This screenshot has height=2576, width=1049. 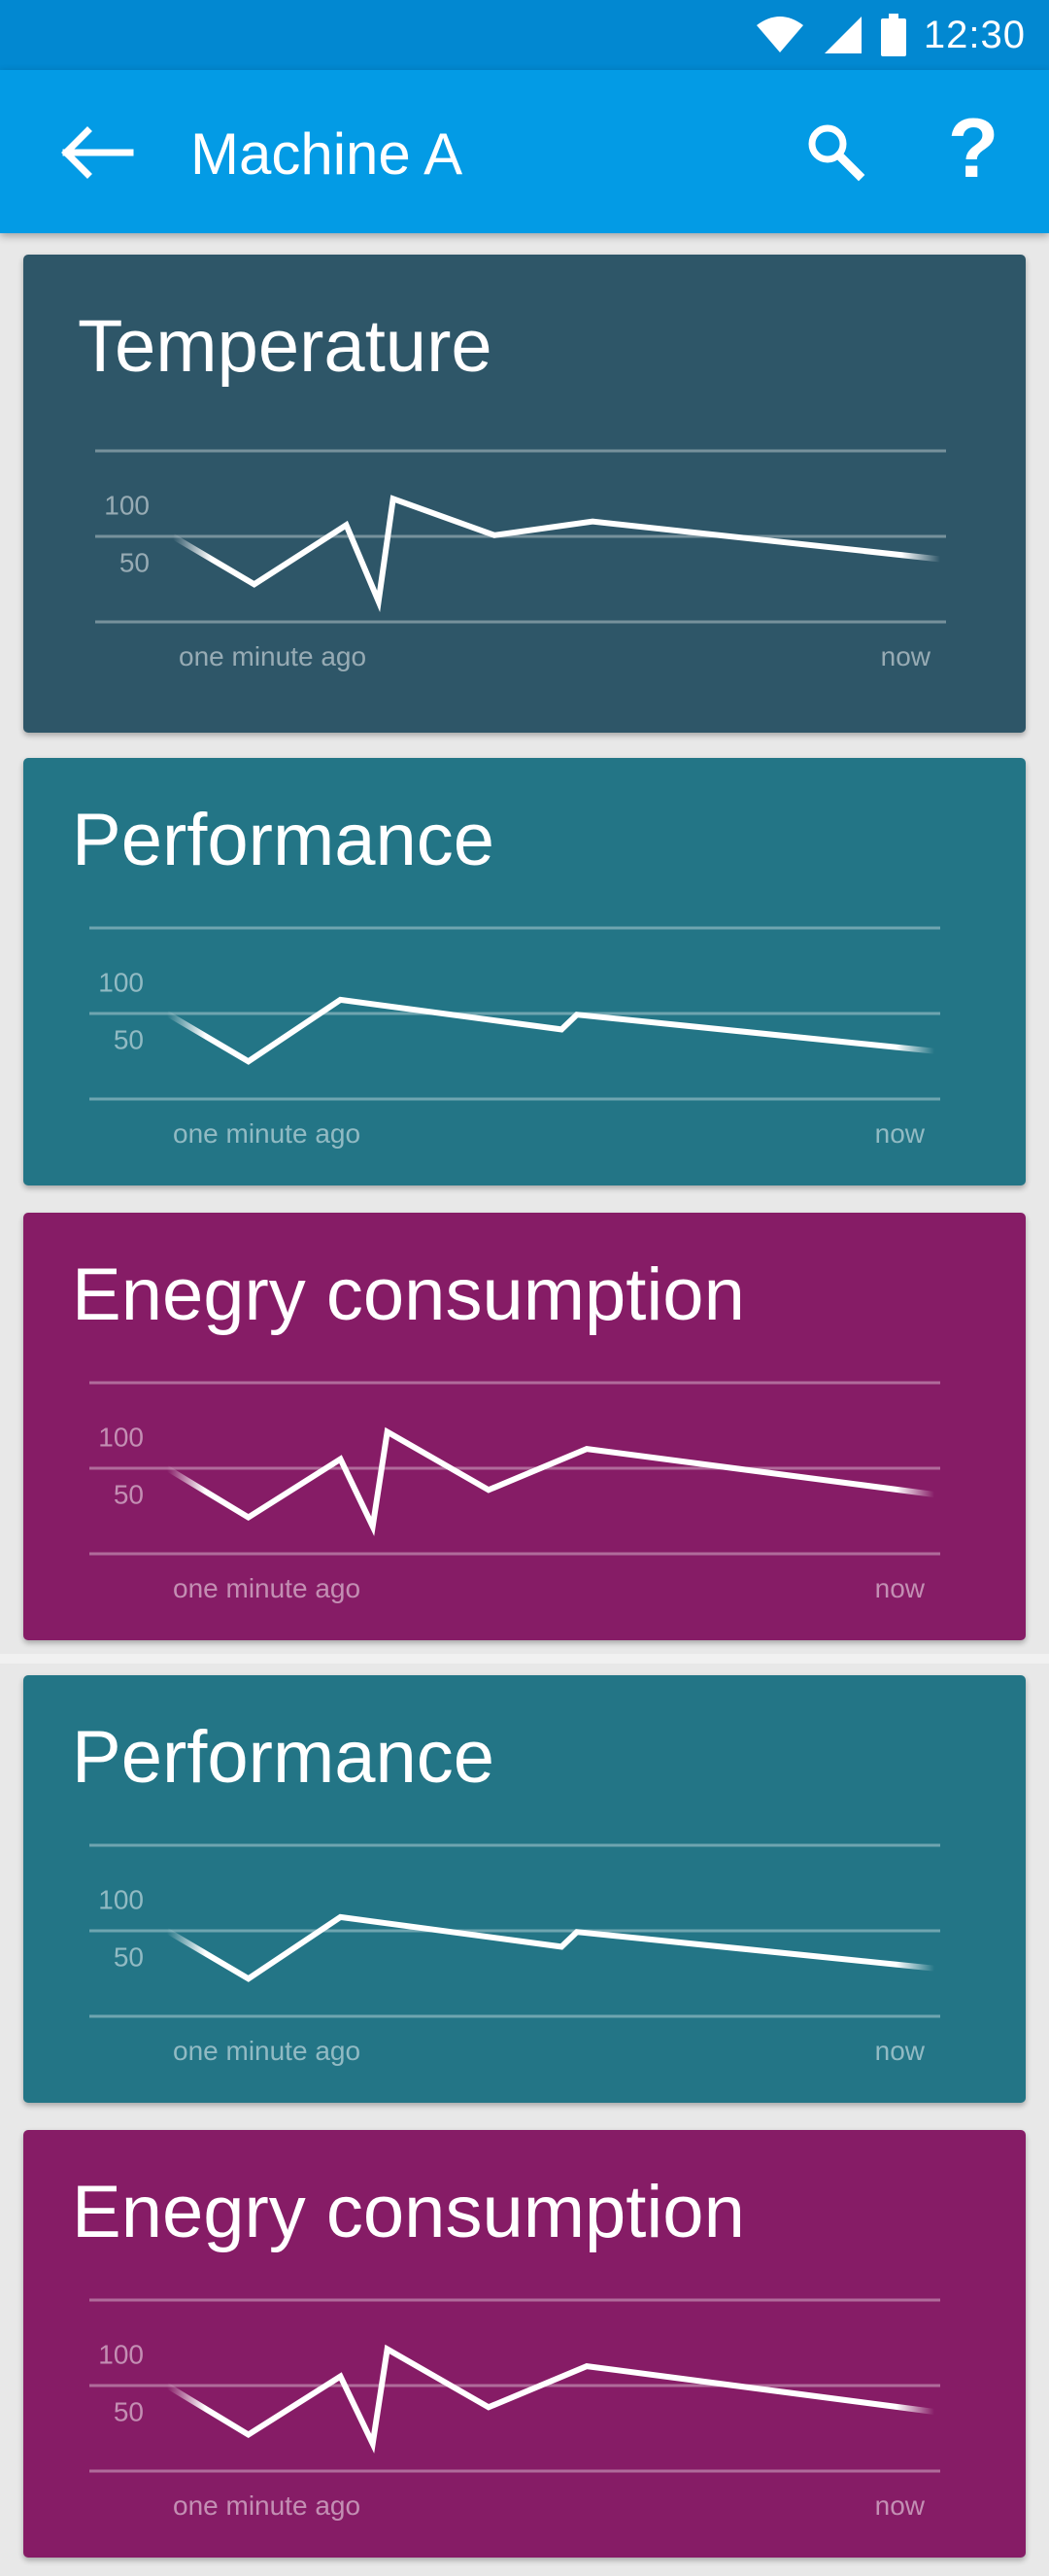 I want to click on status-icons: 12:30, so click(x=891, y=35).